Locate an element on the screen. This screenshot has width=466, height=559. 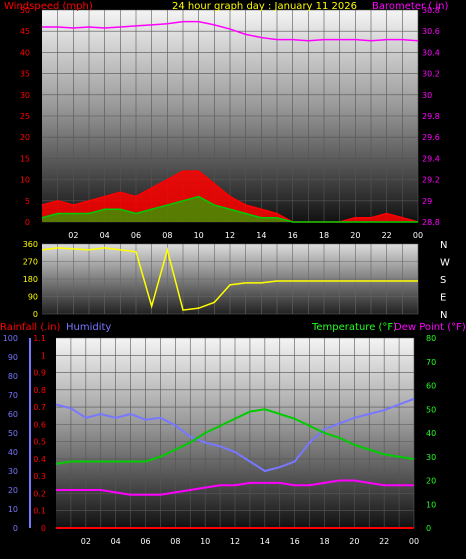
barometer-y-tick: 29.4 is located at coordinates (431, 158).